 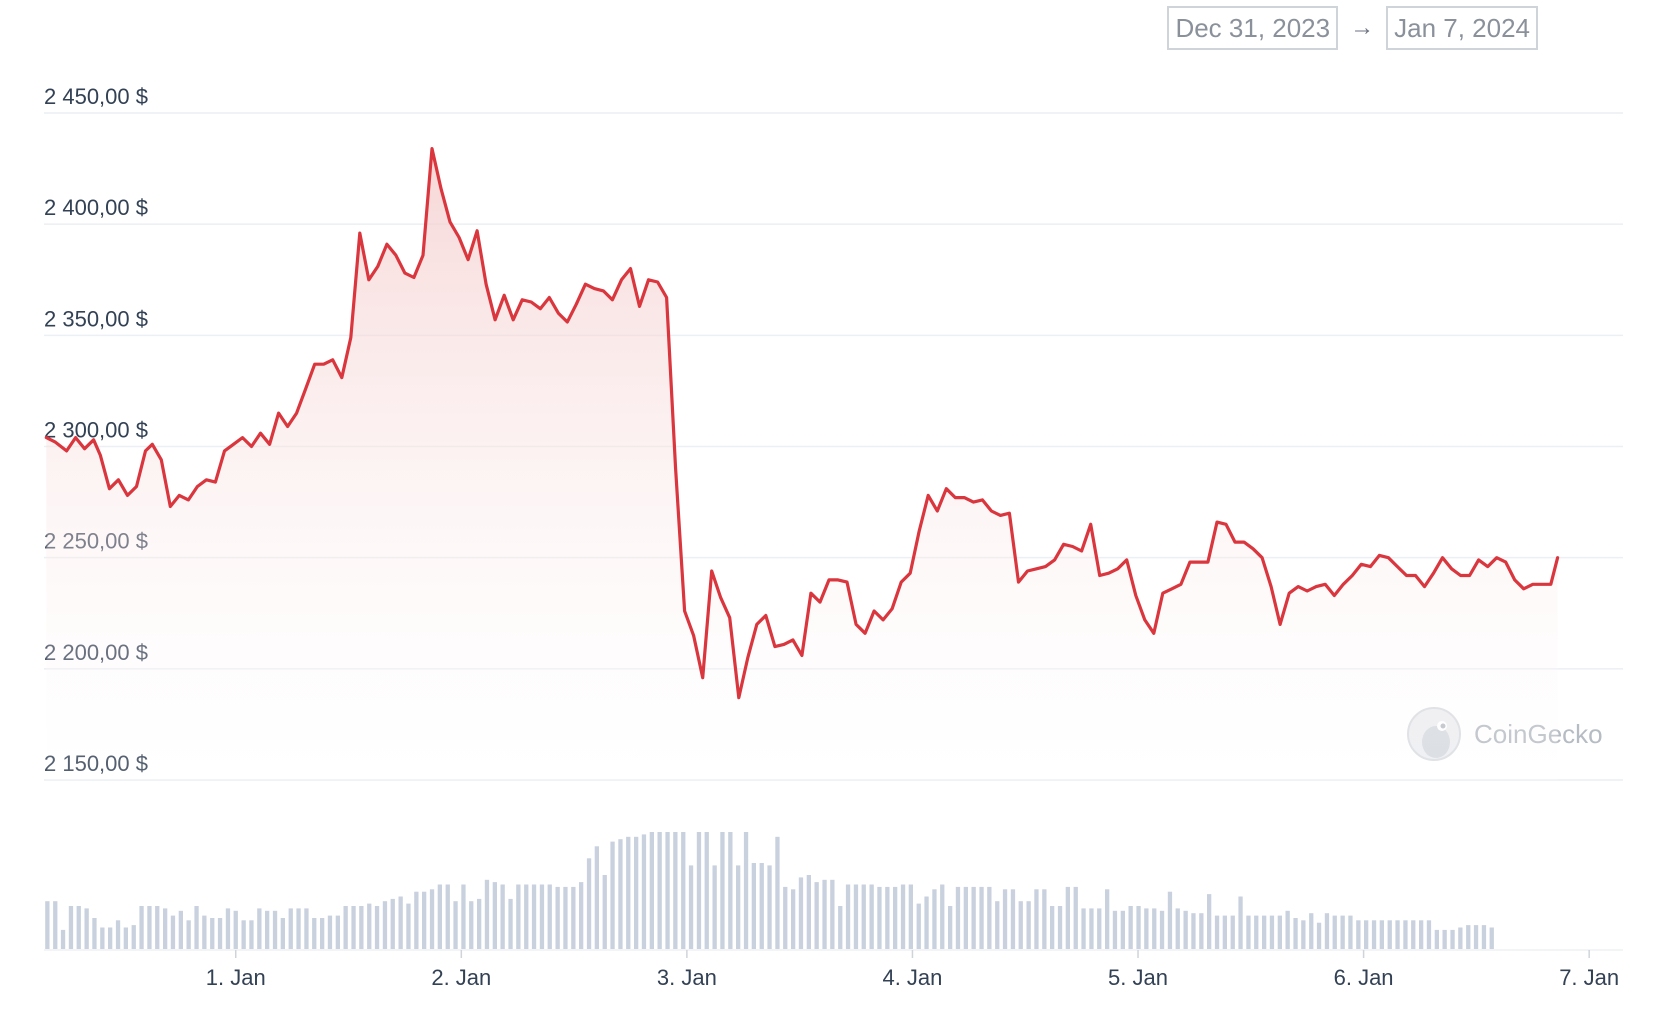 What do you see at coordinates (687, 977) in the screenshot?
I see `x-tick-label: 3. Jan` at bounding box center [687, 977].